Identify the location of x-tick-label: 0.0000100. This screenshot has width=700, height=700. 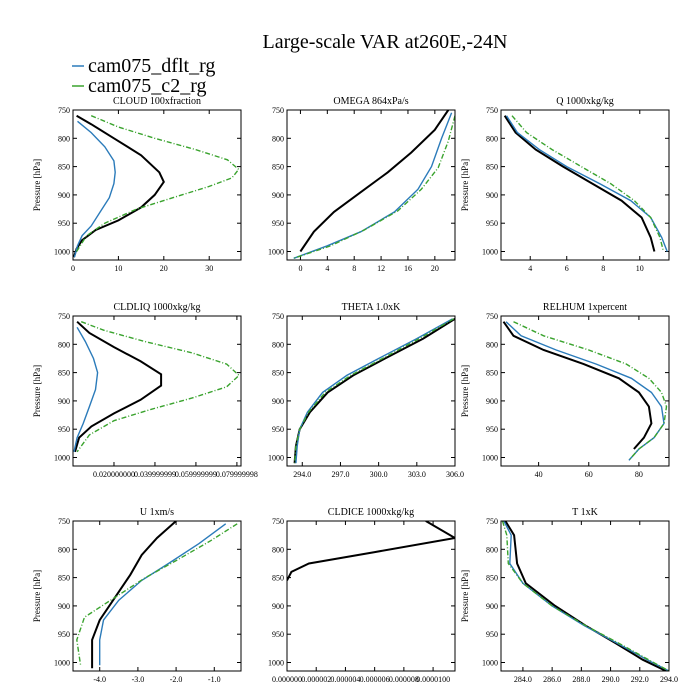
(433, 679).